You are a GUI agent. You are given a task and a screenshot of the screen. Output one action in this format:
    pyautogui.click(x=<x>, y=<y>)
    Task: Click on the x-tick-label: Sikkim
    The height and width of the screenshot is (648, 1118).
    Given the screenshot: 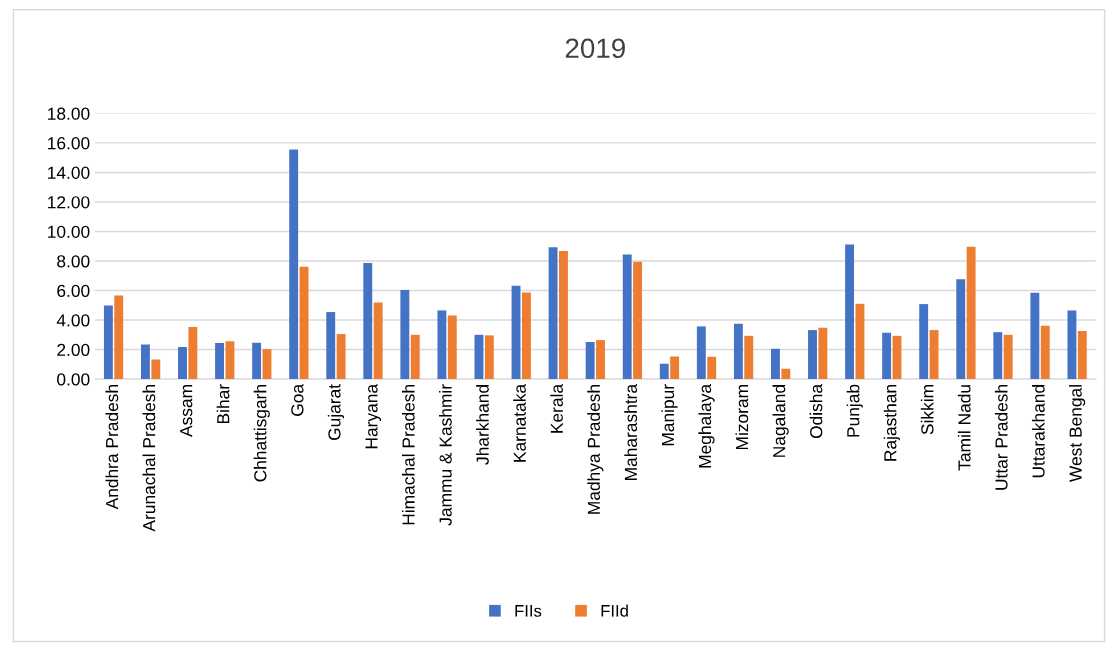 What is the action you would take?
    pyautogui.click(x=927, y=410)
    